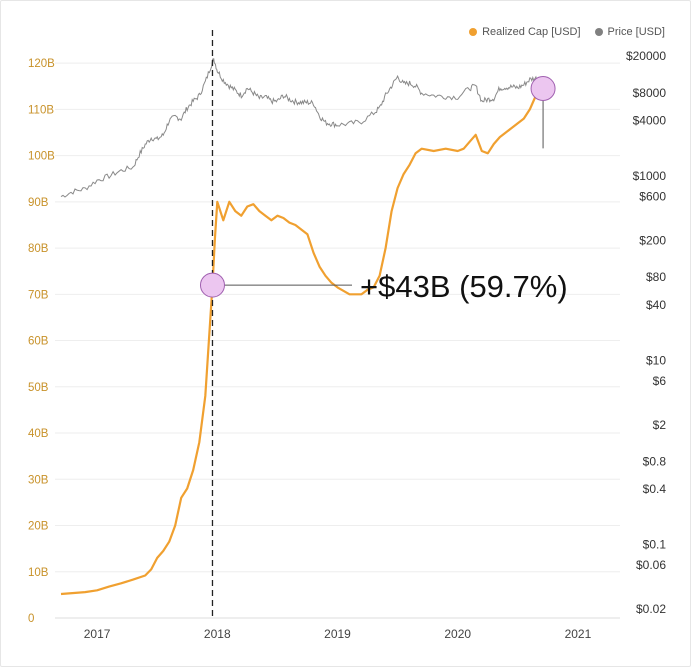 The height and width of the screenshot is (667, 691). Describe the element at coordinates (650, 121) in the screenshot. I see `right-tick-label: $4000` at that location.